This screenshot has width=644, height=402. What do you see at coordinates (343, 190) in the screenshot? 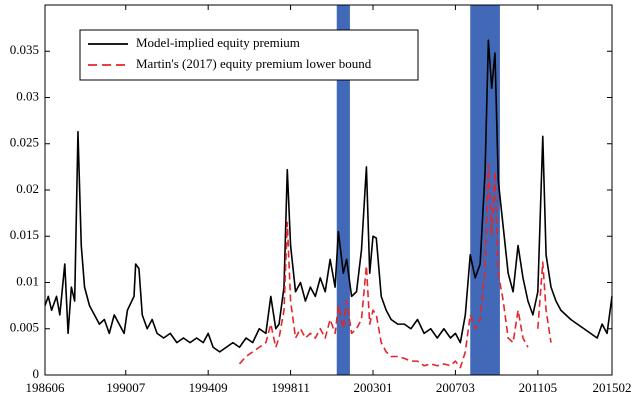
I see `recession-band` at bounding box center [343, 190].